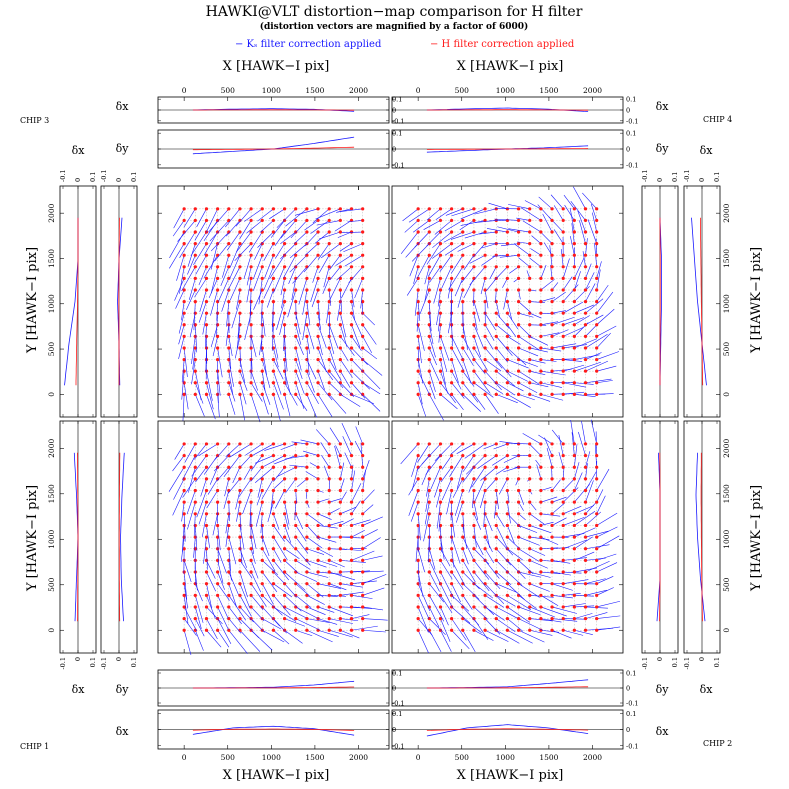 Image resolution: width=789 pixels, height=789 pixels. Describe the element at coordinates (394, 689) in the screenshot. I see `bottom-left-dy-strip-rtick-label: 0` at that location.